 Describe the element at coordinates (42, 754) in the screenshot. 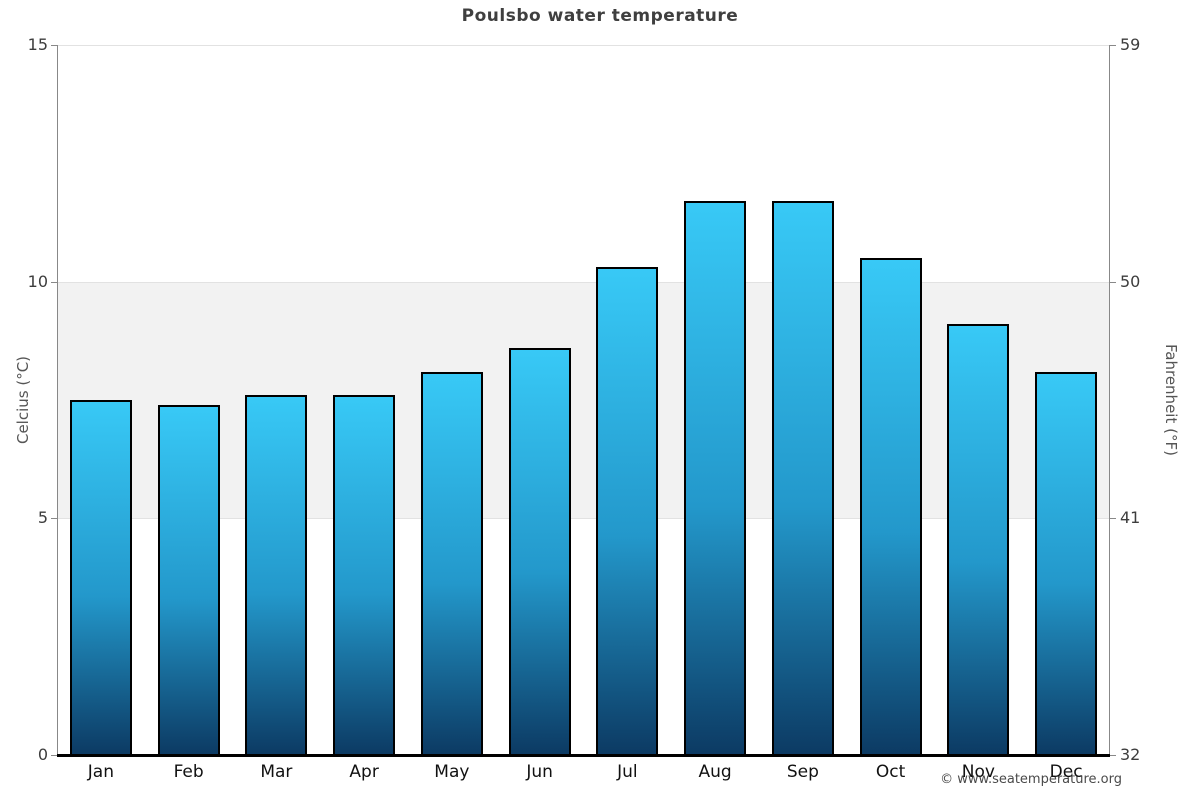

I see `y-tick-label-left-0: 0` at that location.